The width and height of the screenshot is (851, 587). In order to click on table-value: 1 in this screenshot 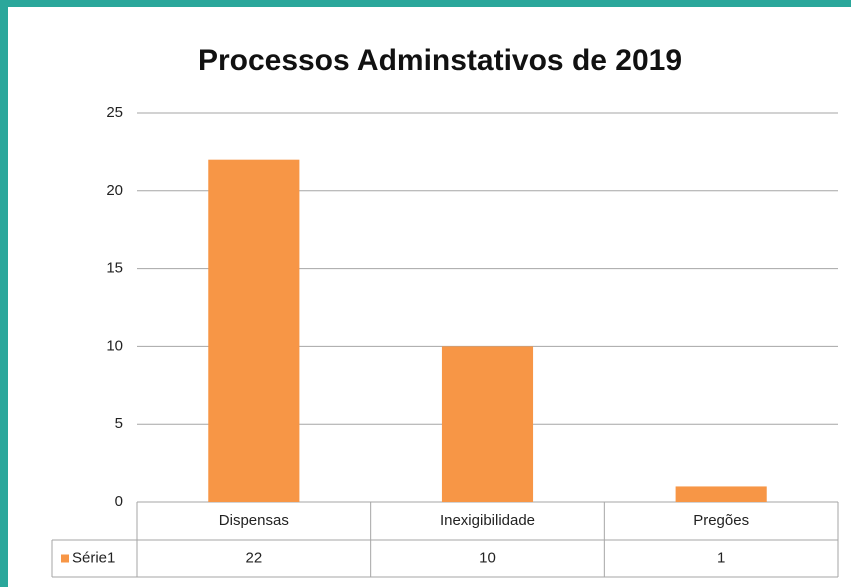, I will do `click(721, 557)`.